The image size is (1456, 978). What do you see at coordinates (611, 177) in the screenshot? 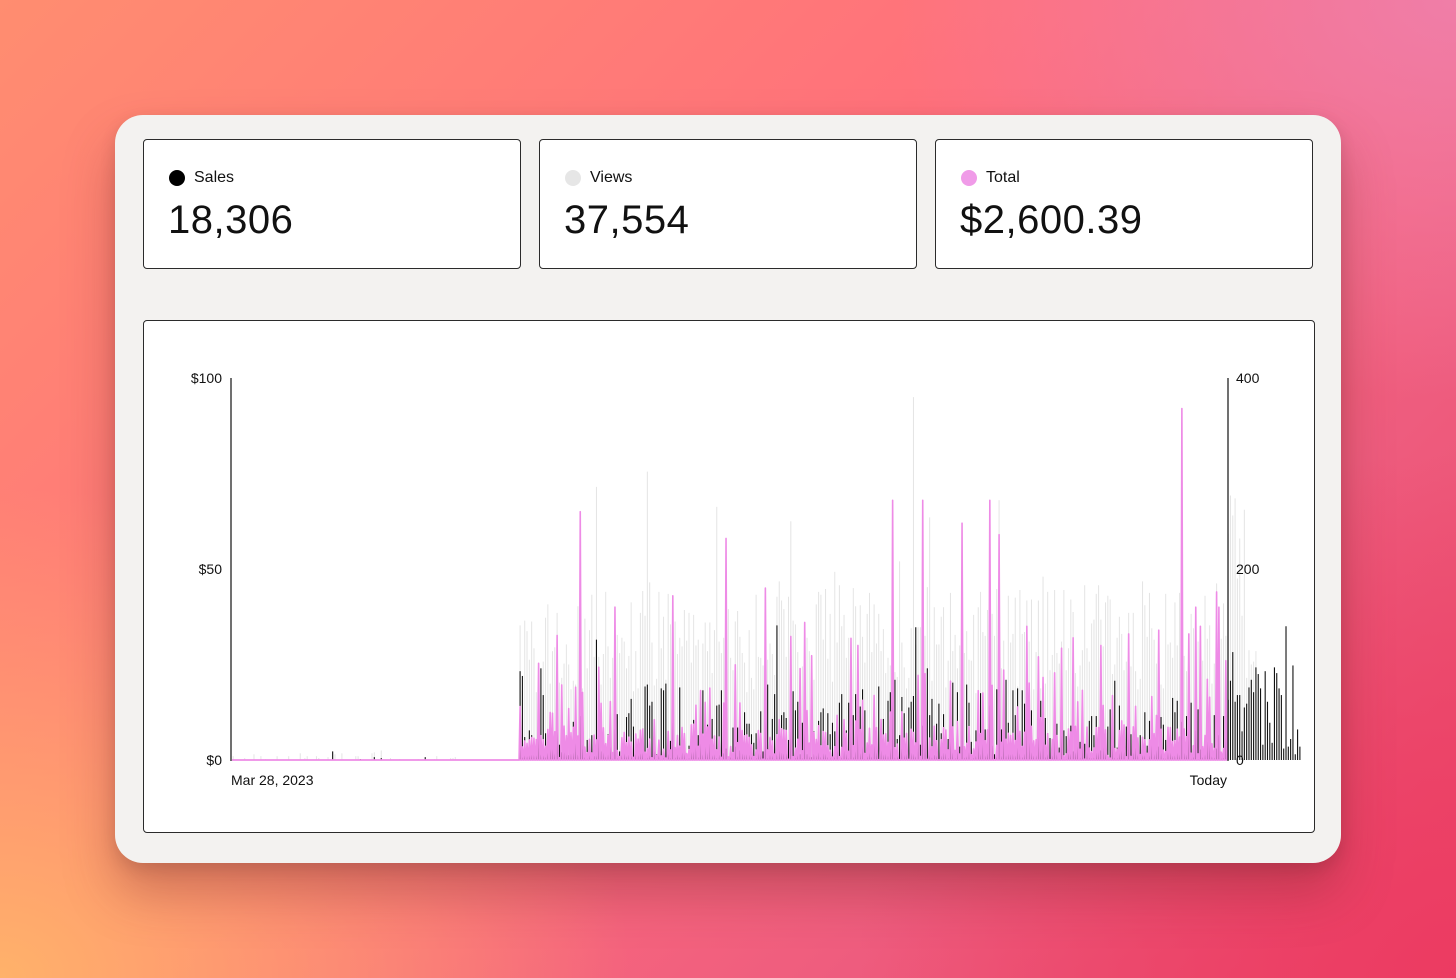
I see `views-label: Views` at bounding box center [611, 177].